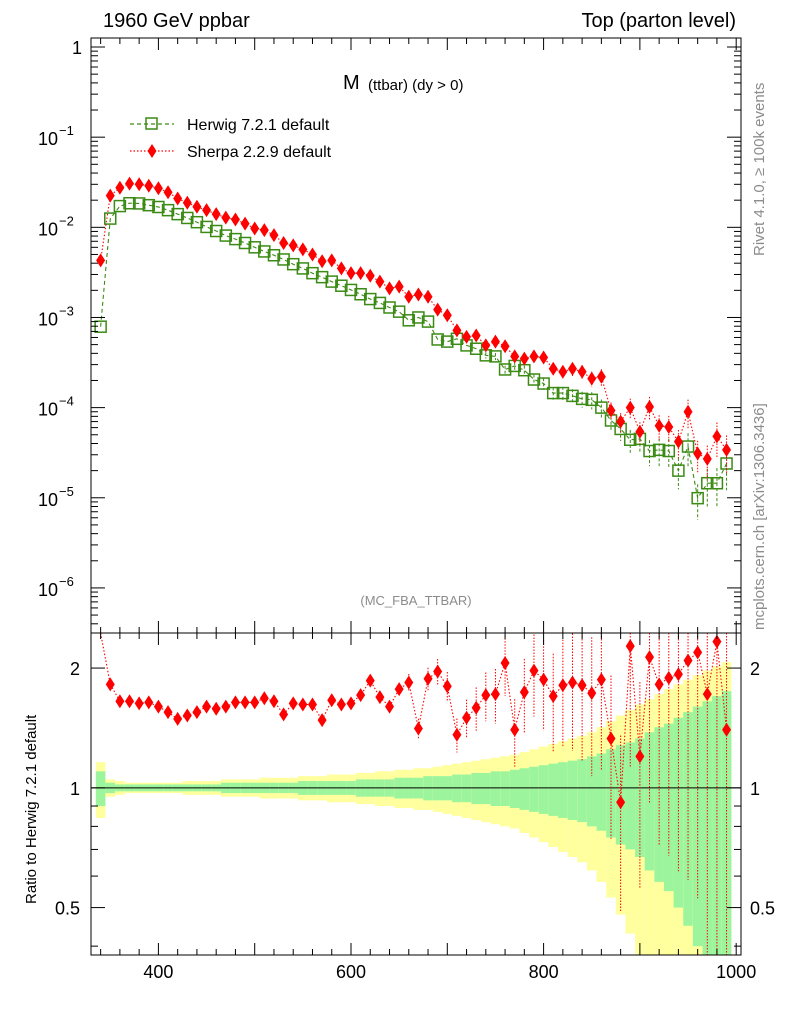  I want to click on y-tick-exponent: −2, so click(66, 220).